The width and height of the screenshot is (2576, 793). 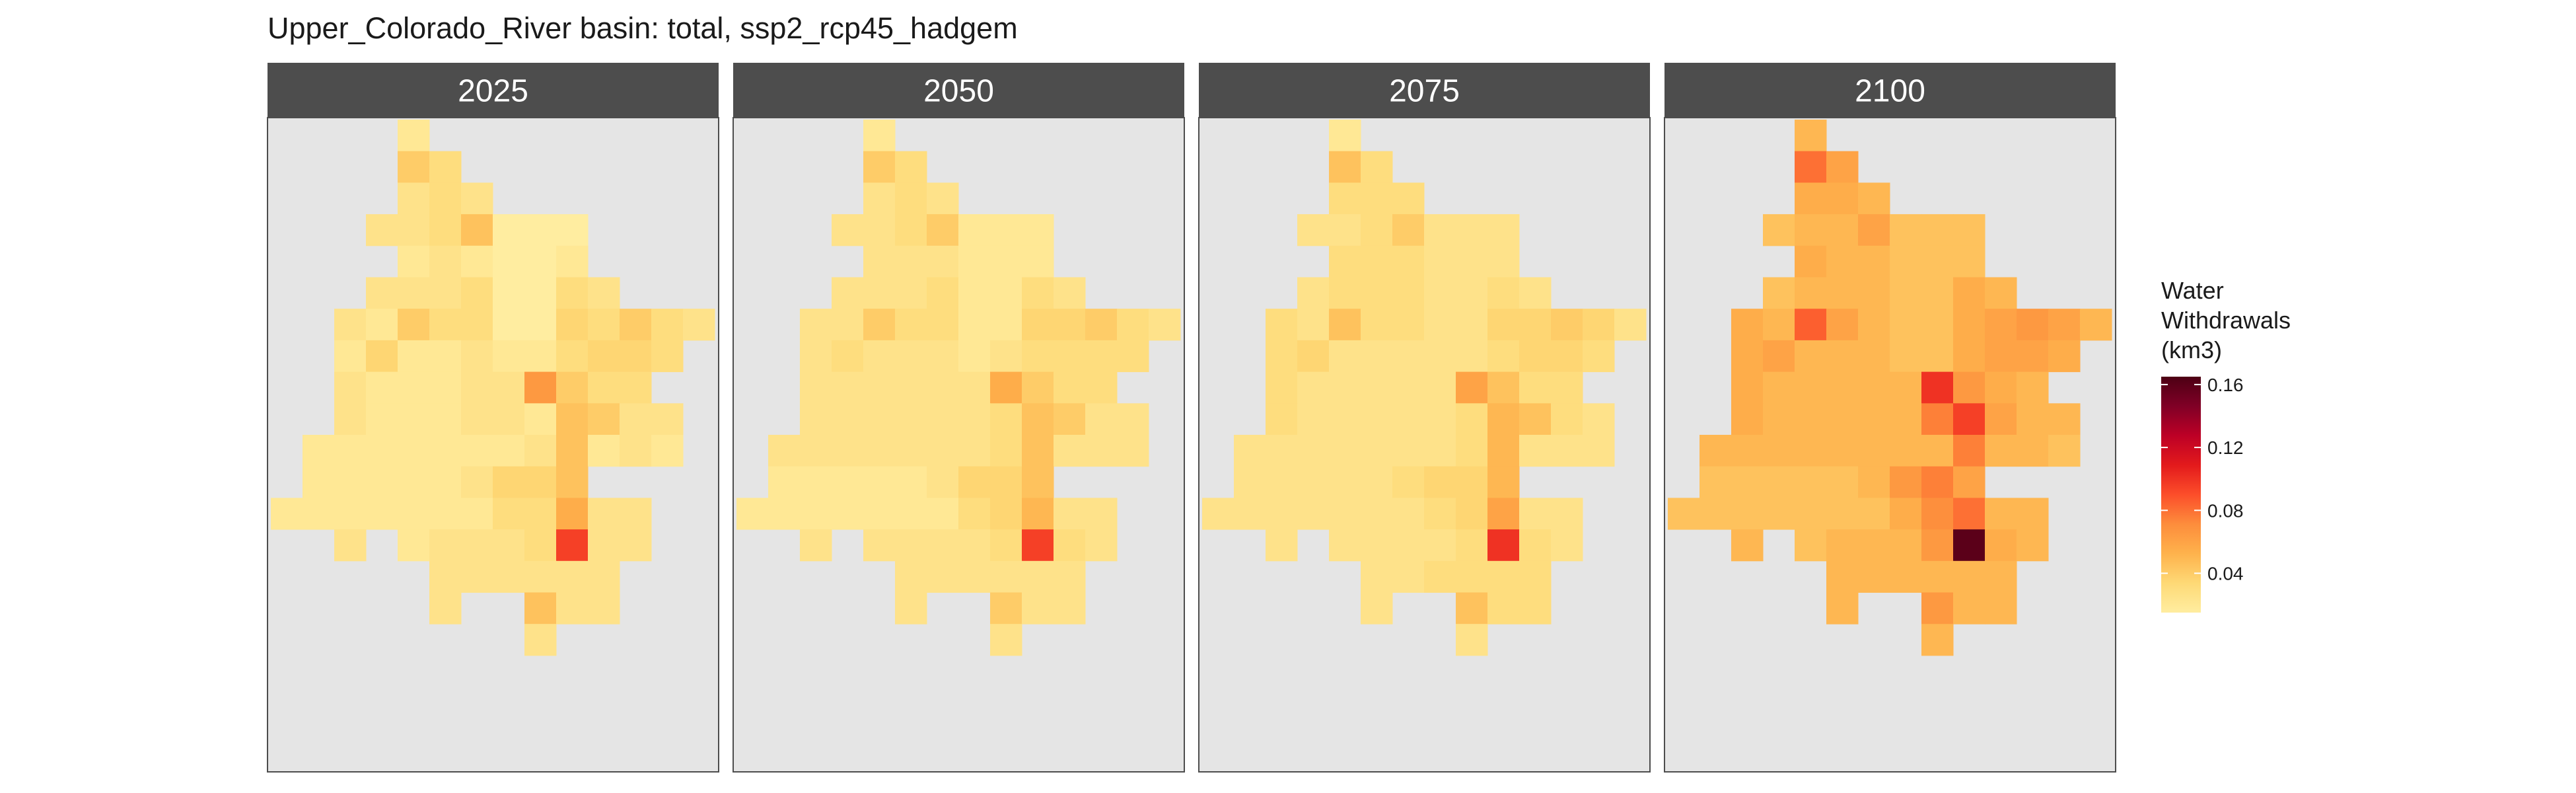 I want to click on facet-strip, so click(x=1424, y=90).